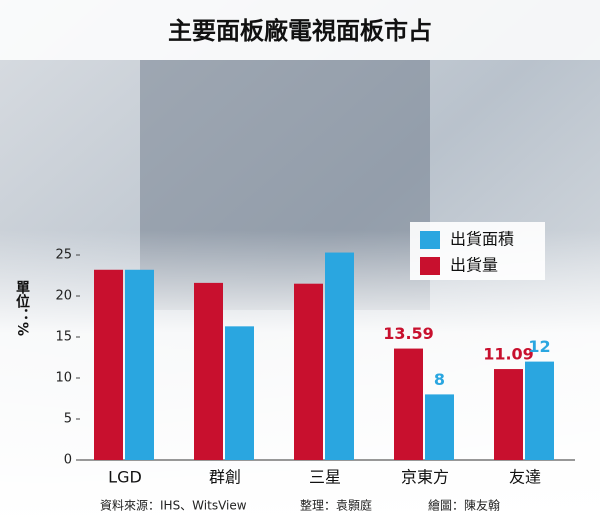 The width and height of the screenshot is (600, 524). Describe the element at coordinates (68, 419) in the screenshot. I see `y-tick-label: 5` at that location.